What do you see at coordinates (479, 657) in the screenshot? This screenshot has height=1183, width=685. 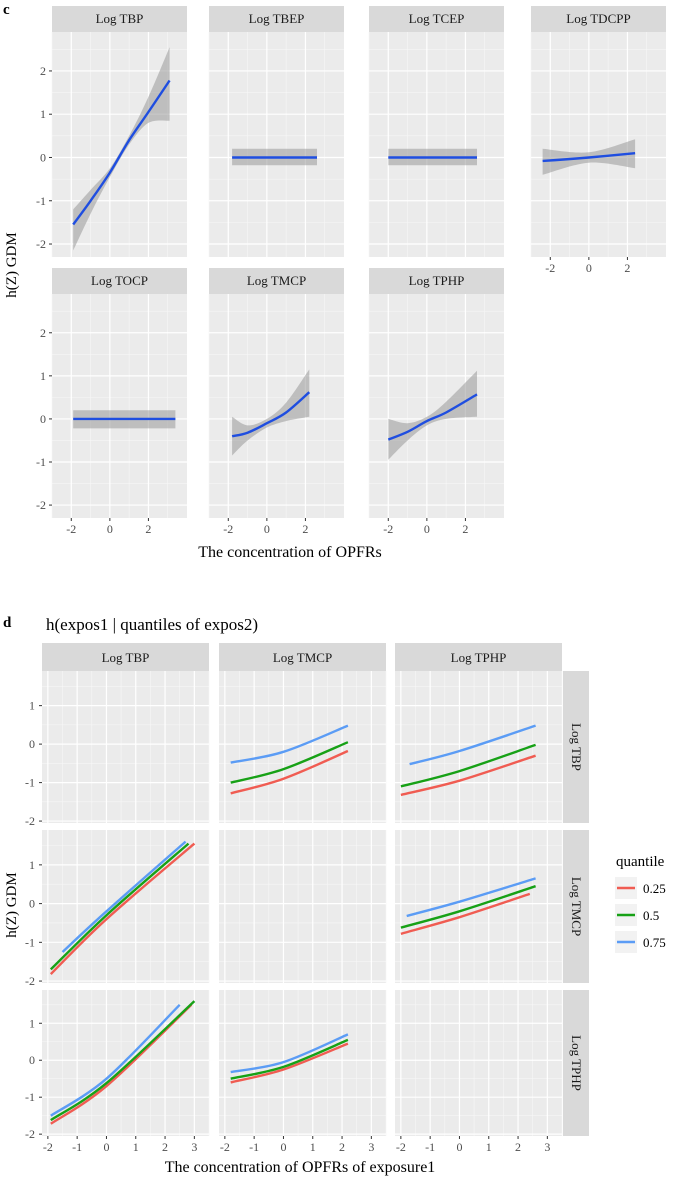 I see `column-strip-label: Log TPHP` at bounding box center [479, 657].